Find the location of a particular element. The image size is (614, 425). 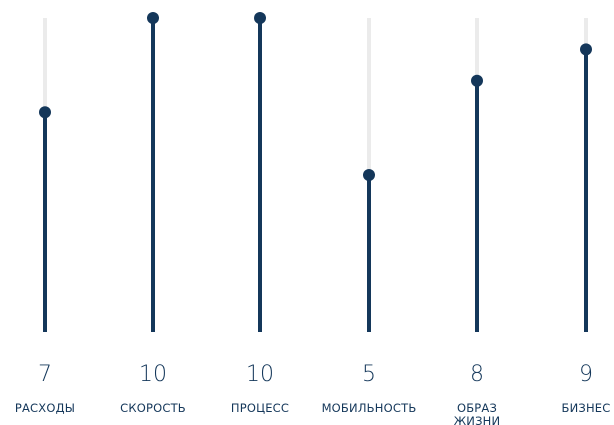

value-label: 7 is located at coordinates (45, 374).